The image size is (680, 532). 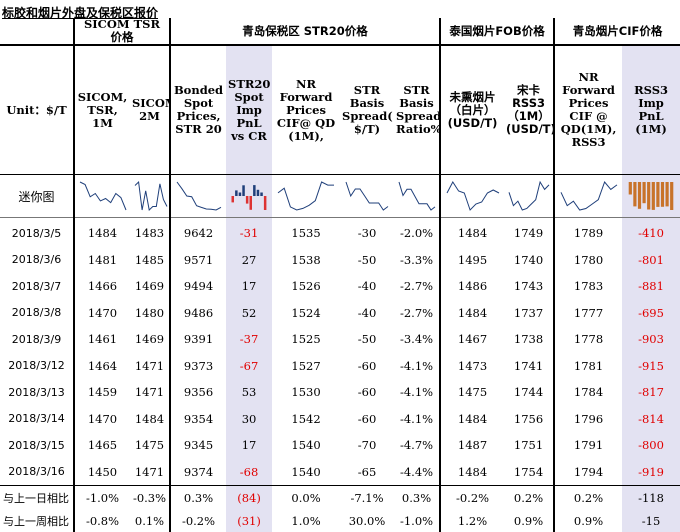 What do you see at coordinates (36, 313) in the screenshot?
I see `date-cell: 2018/3/8` at bounding box center [36, 313].